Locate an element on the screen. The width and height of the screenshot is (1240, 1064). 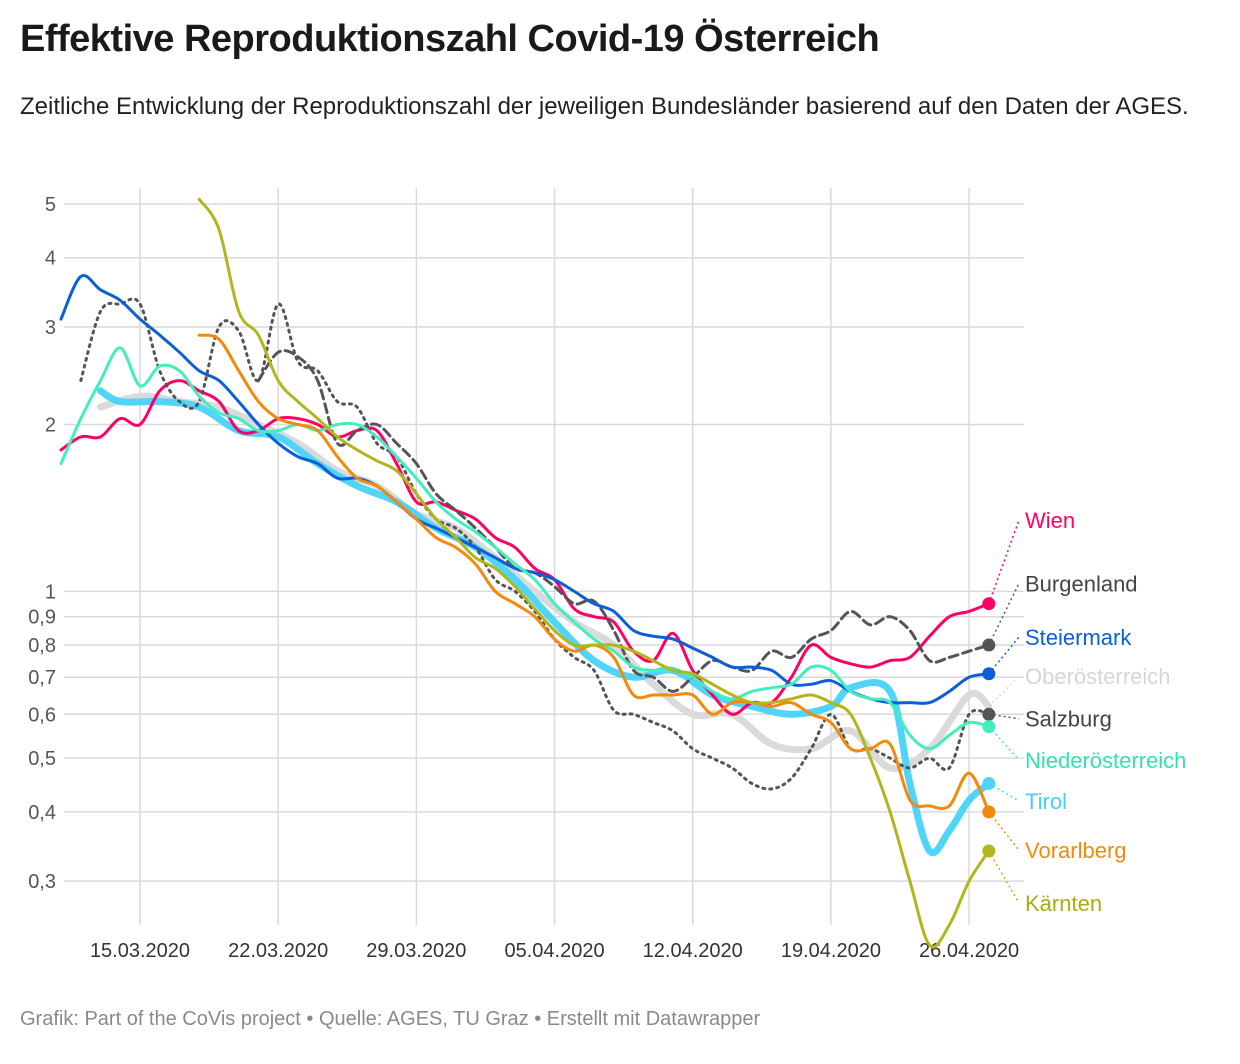
x-tick-label: 15.03.2020 is located at coordinates (140, 951).